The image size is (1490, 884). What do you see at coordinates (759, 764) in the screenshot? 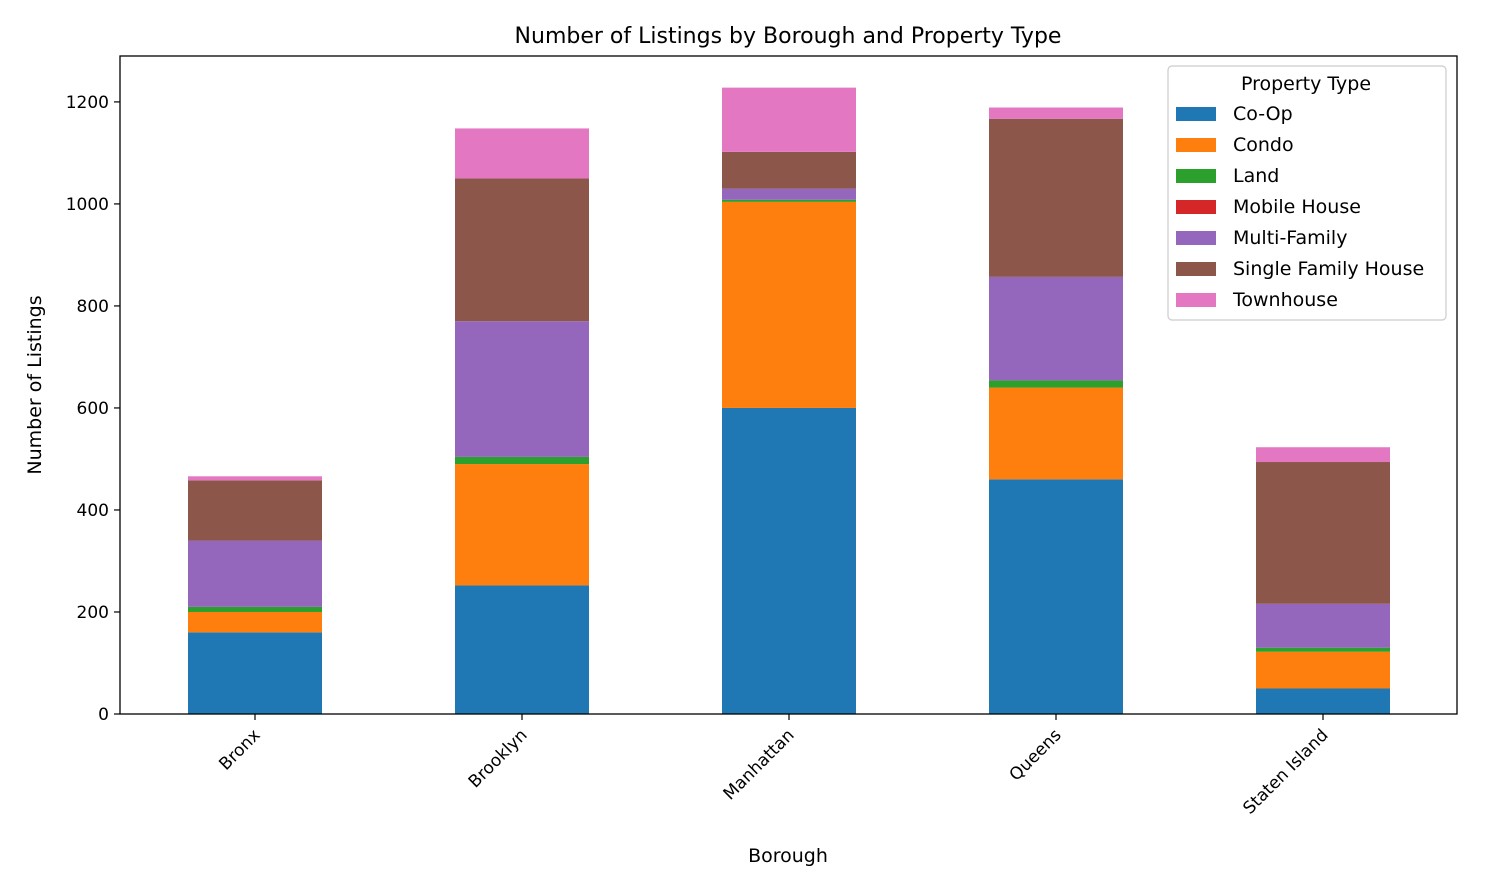
I see `x-tick-label: Manhattan` at bounding box center [759, 764].